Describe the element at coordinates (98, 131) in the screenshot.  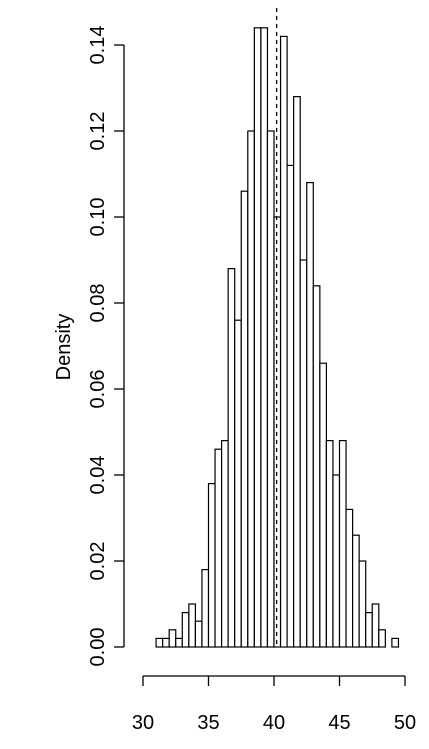
I see `y-tick-label: 0.12` at that location.